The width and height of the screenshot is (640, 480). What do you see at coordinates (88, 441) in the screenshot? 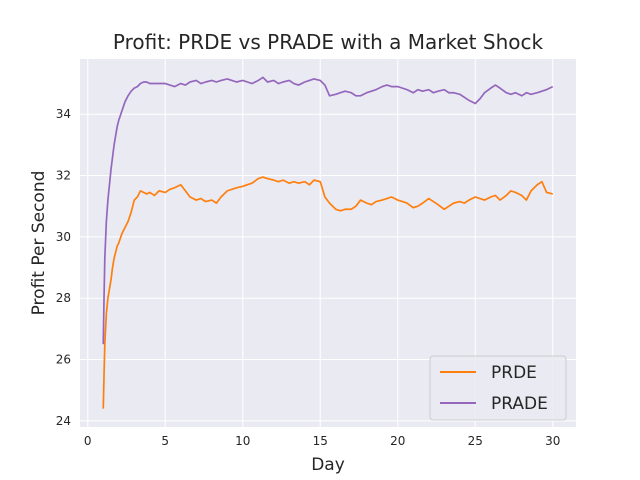
I see `x-tick-label: 0` at bounding box center [88, 441].